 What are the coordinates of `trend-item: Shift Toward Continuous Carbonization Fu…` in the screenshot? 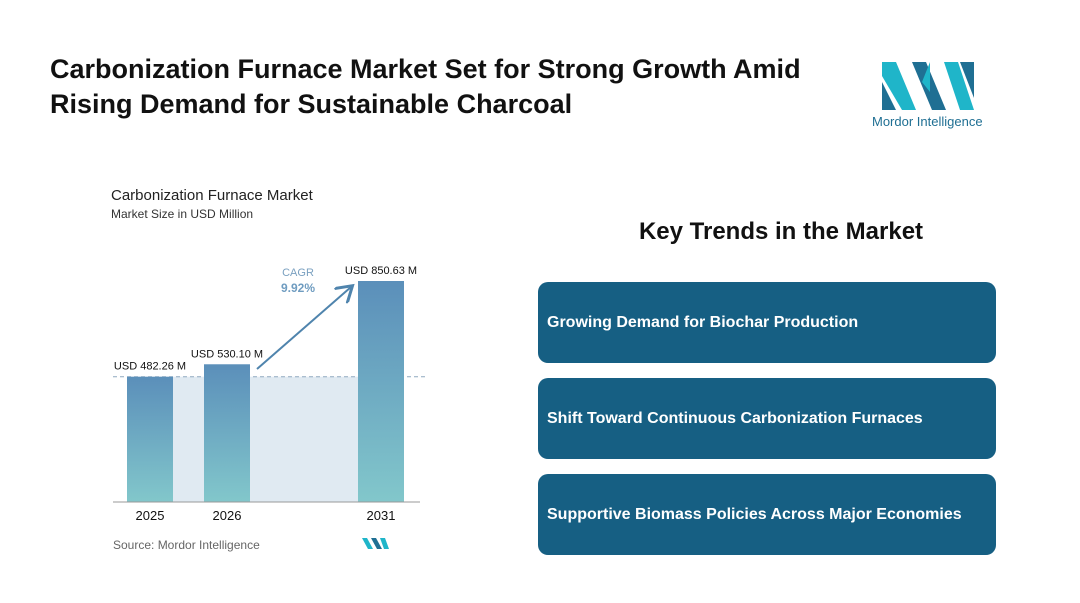 It's located at (767, 418).